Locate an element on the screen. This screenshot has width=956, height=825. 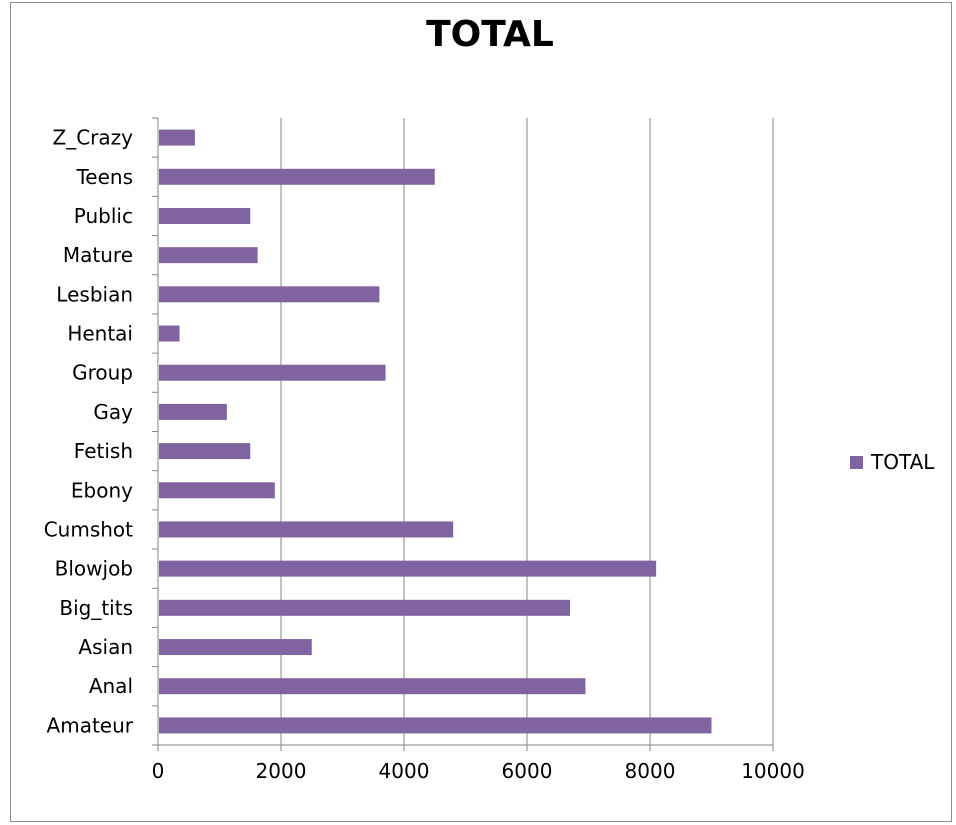
x-tick-label: 0 is located at coordinates (158, 771).